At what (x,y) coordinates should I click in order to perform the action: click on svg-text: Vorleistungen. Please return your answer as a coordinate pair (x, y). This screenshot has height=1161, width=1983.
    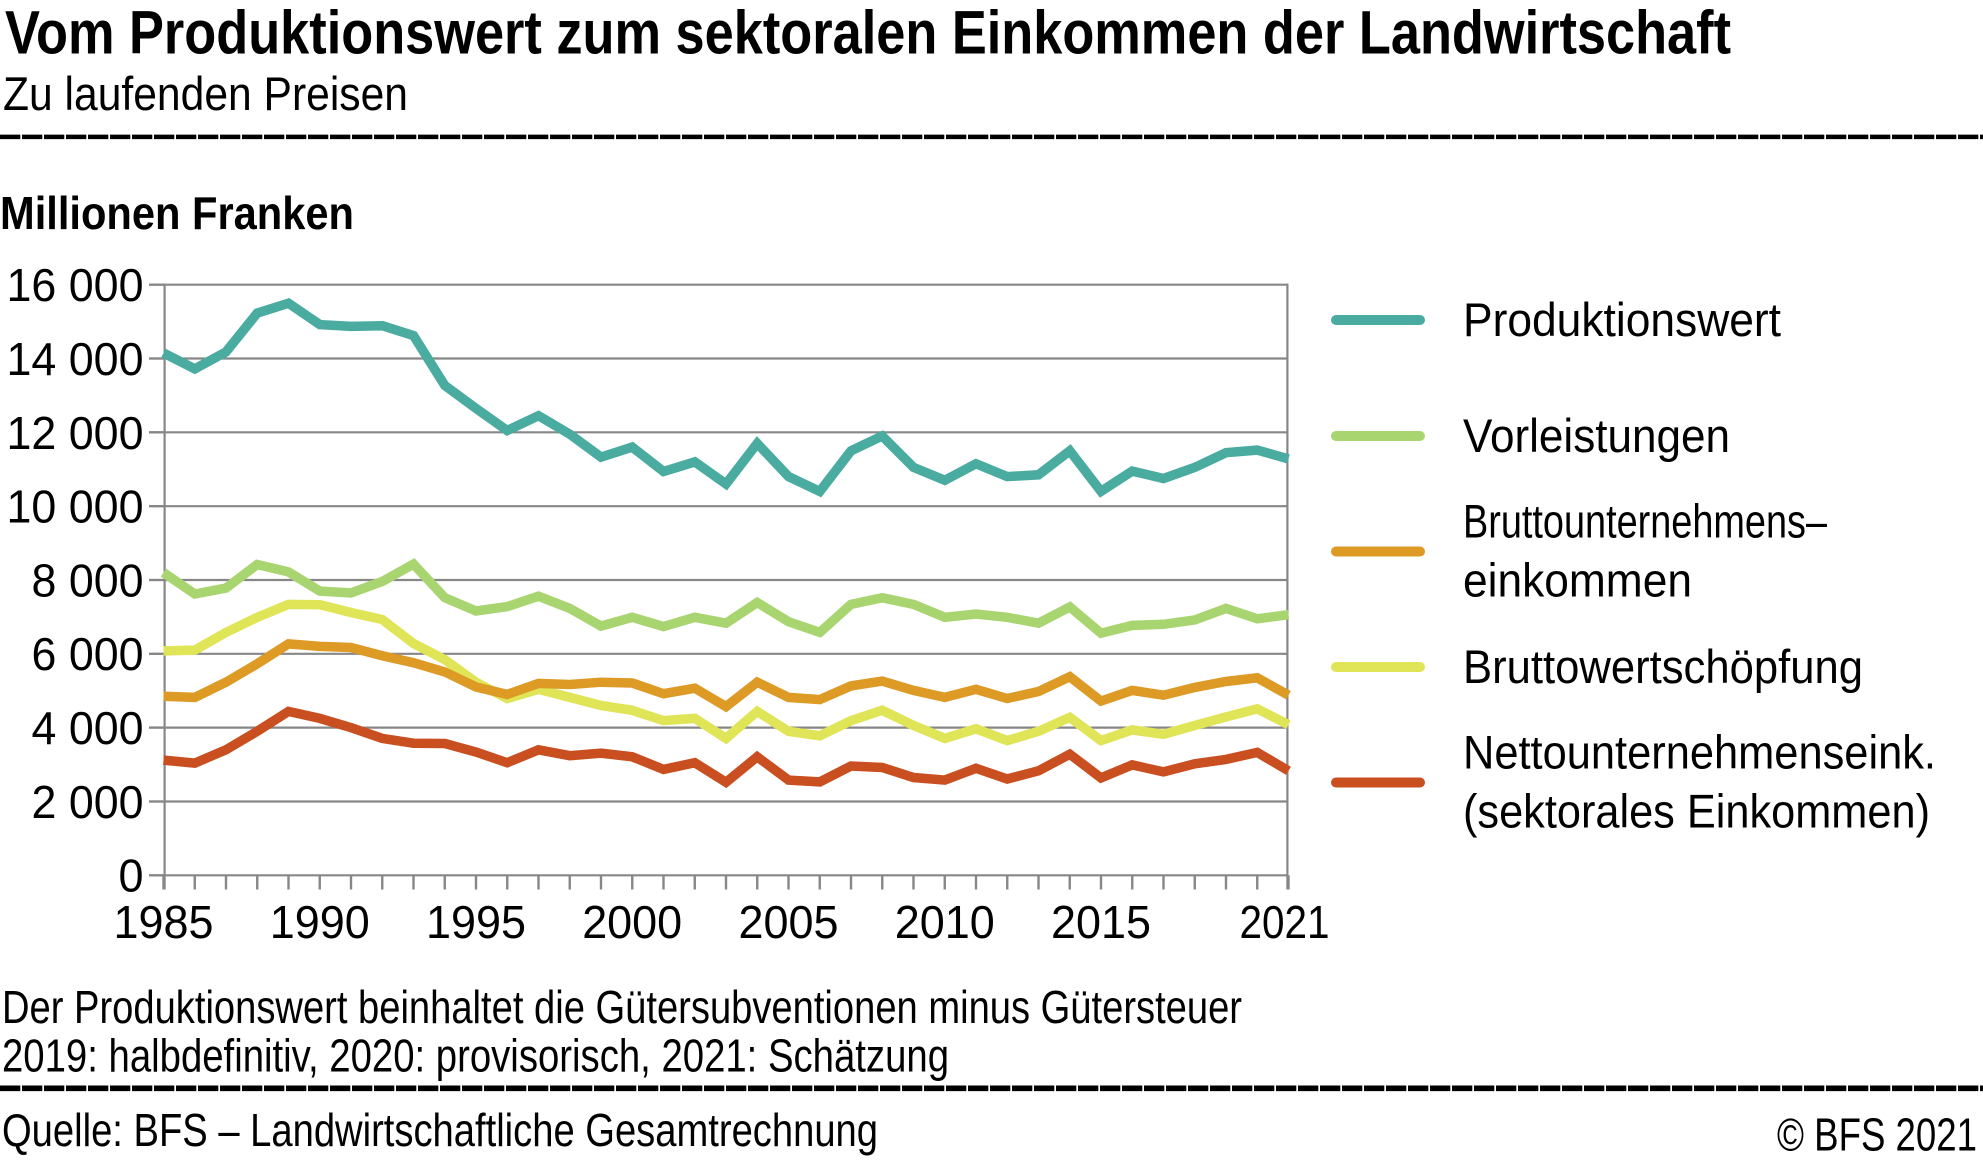
    Looking at the image, I should click on (1596, 435).